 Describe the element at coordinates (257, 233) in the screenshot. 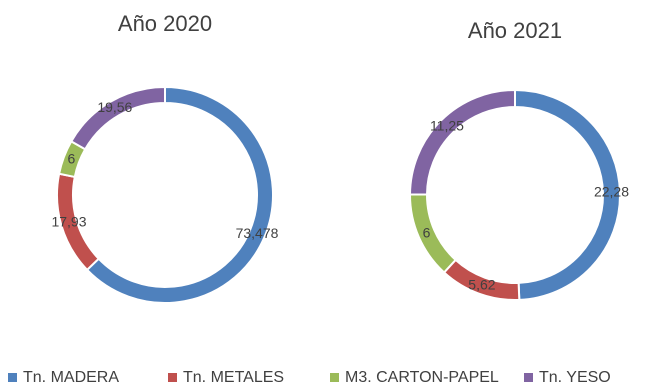

I see `data-label: 73,478` at that location.